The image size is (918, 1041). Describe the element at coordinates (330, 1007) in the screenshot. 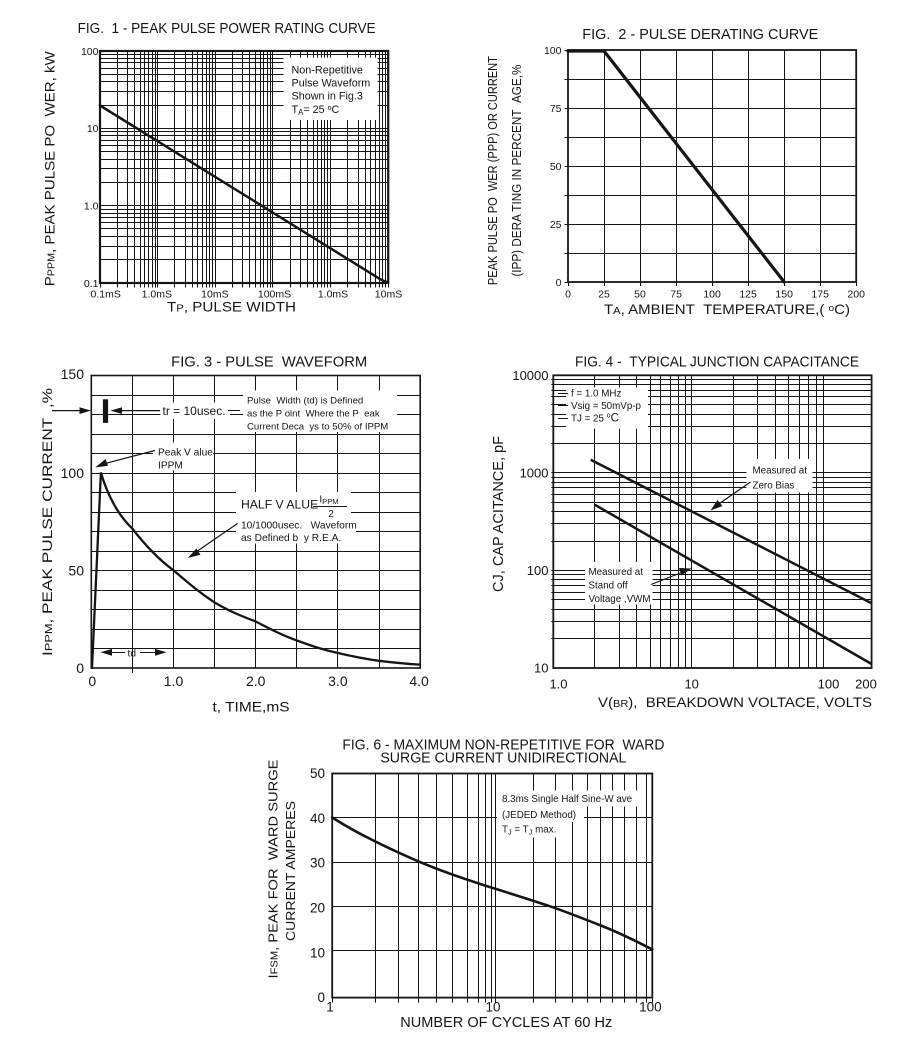

I see `svg-text: 1` at that location.